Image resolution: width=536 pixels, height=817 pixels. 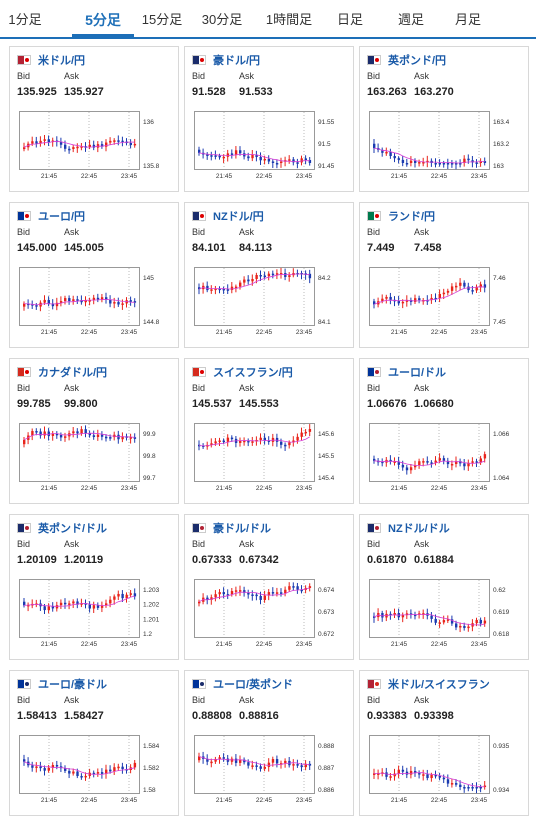 I want to click on pair-name: ユーロ/豪ドル, so click(x=73, y=685).